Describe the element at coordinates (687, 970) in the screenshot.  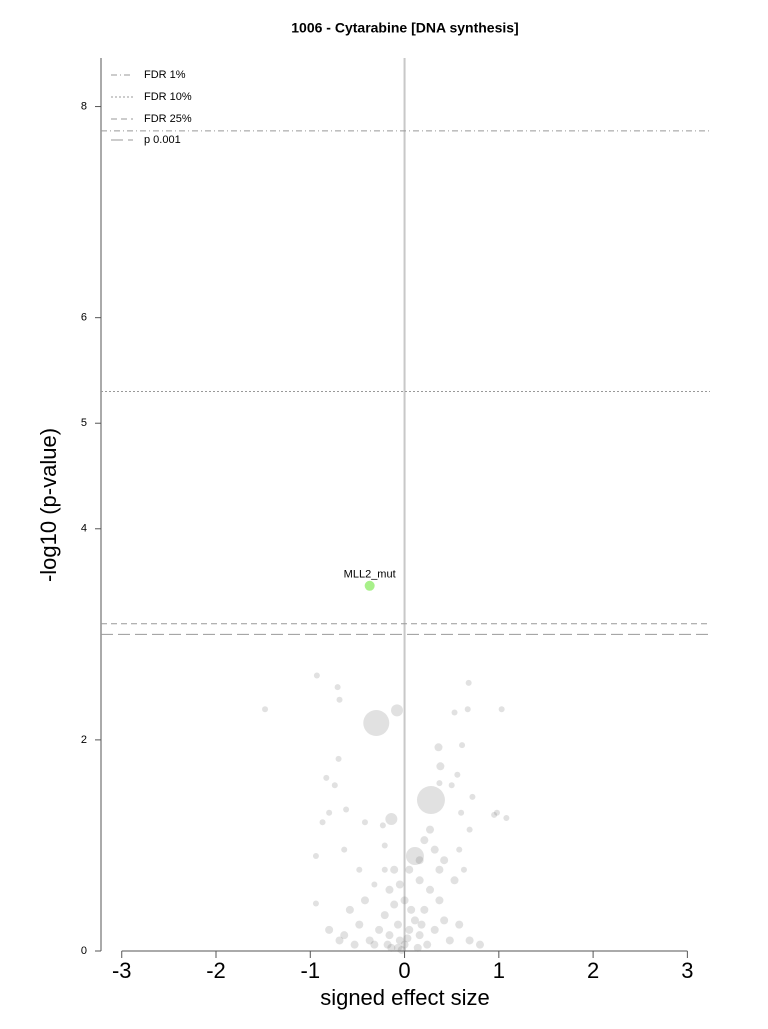
I see `x-tick-label: 3` at that location.